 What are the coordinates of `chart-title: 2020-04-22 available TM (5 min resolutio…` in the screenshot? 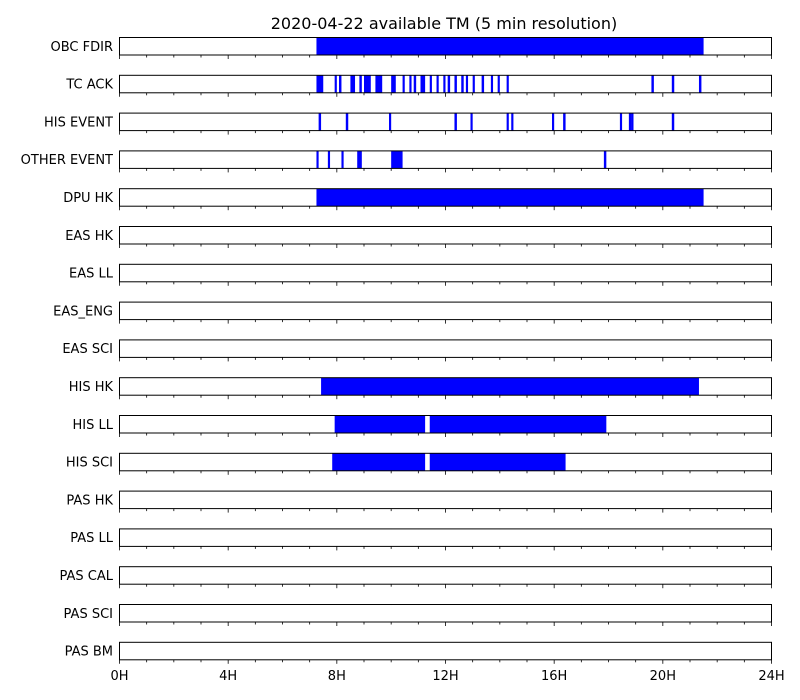 It's located at (444, 23).